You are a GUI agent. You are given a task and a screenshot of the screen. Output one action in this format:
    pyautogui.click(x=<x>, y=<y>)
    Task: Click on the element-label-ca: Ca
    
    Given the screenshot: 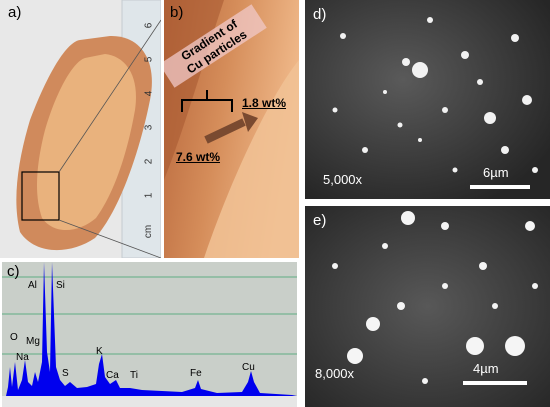 What is the action you would take?
    pyautogui.click(x=112, y=375)
    